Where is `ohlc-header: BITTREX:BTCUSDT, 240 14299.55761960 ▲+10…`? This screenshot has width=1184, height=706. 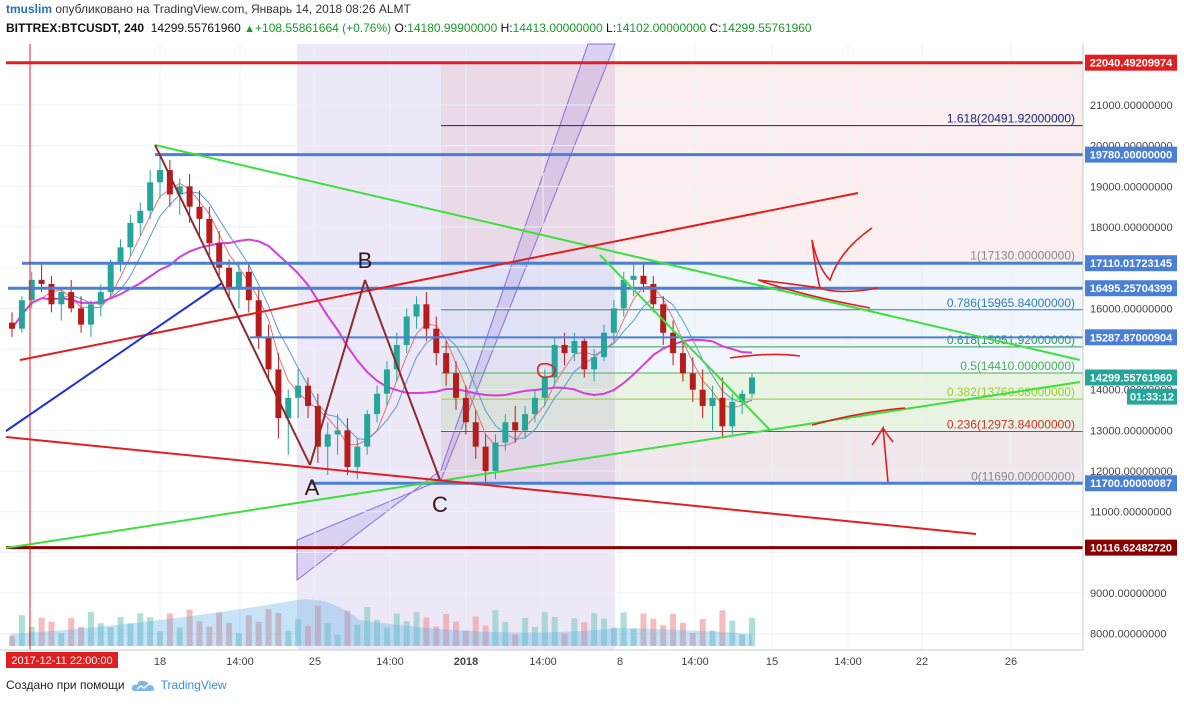 ohlc-header: BITTREX:BTCUSDT, 240 14299.55761960 ▲+10… is located at coordinates (409, 30).